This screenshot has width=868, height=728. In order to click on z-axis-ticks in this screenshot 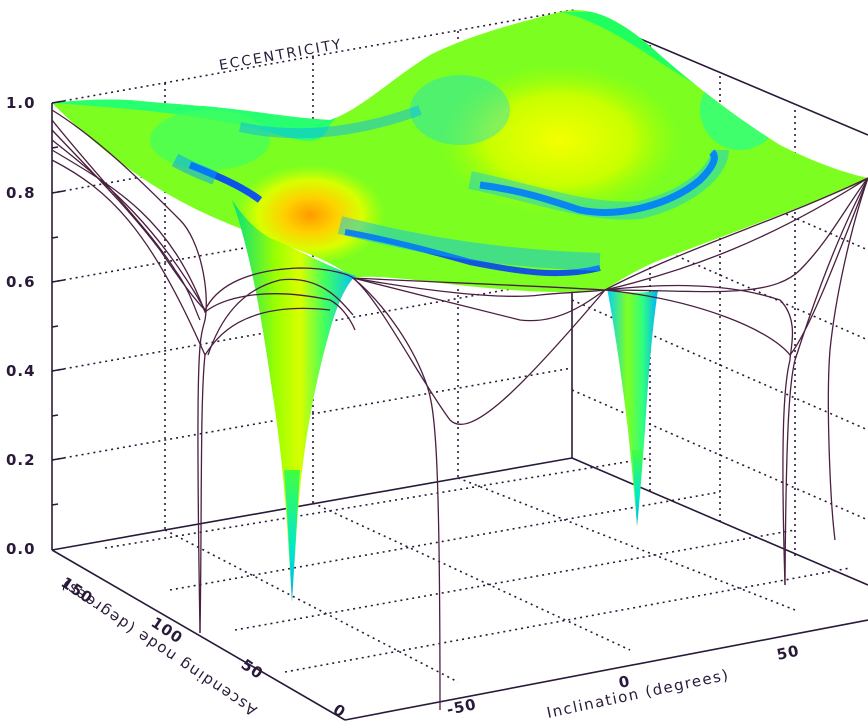, I will do `click(58, 303)`.